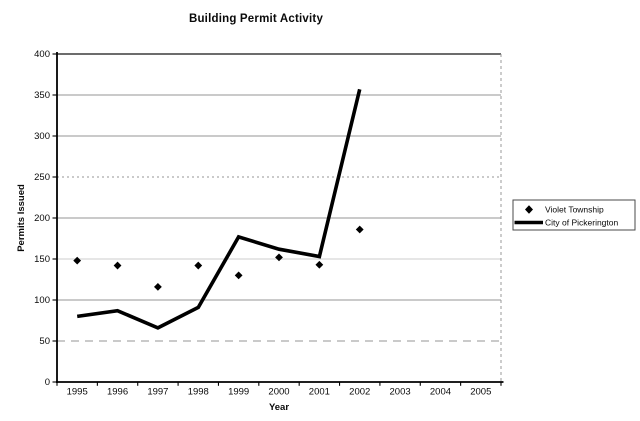  I want to click on y-tick-label-250: 250, so click(42, 177).